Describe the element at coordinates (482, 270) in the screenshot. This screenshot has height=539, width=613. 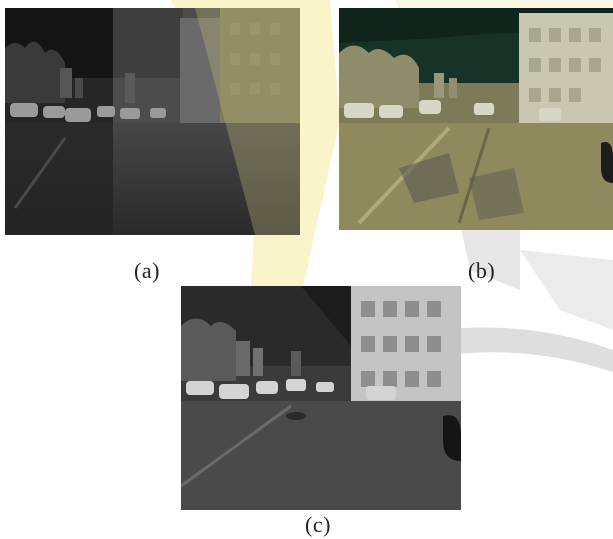
I see `caption-b: (b)` at that location.